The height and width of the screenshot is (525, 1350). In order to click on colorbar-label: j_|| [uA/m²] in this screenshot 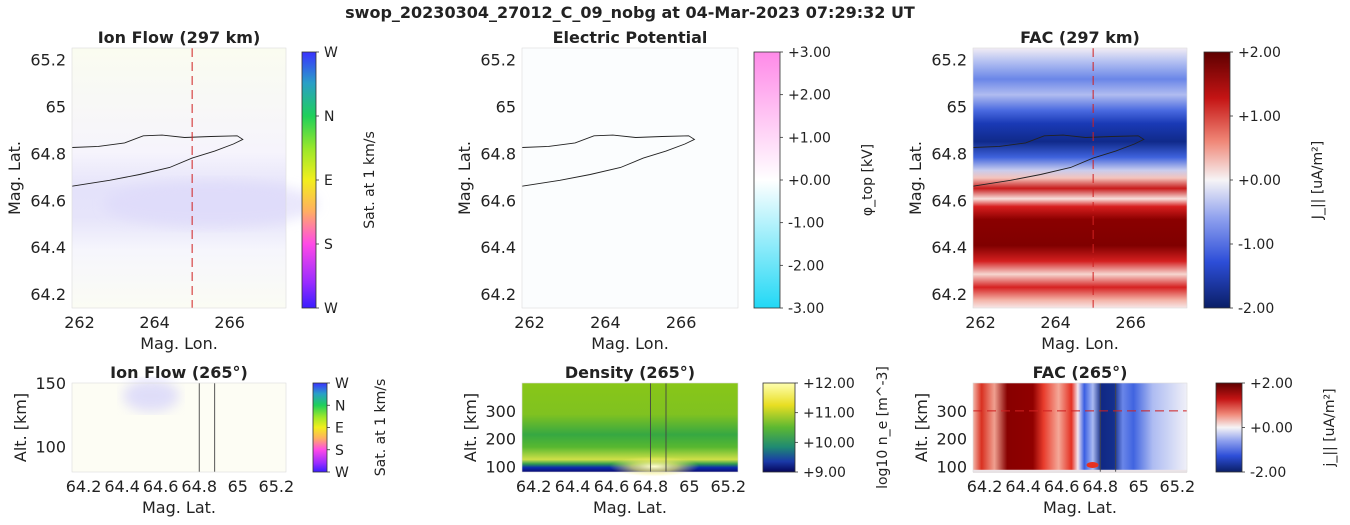, I will do `click(1330, 427)`.